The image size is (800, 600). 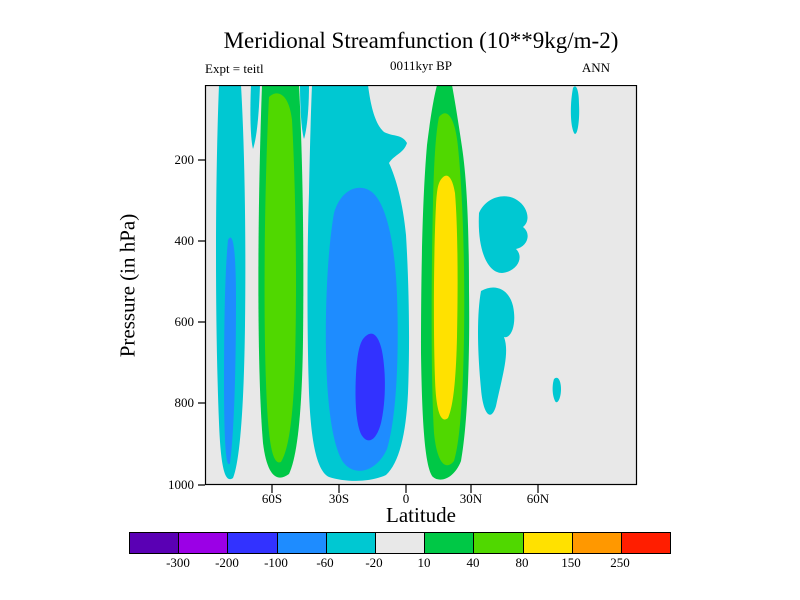 I want to click on colorbar-label: 10, so click(x=424, y=562).